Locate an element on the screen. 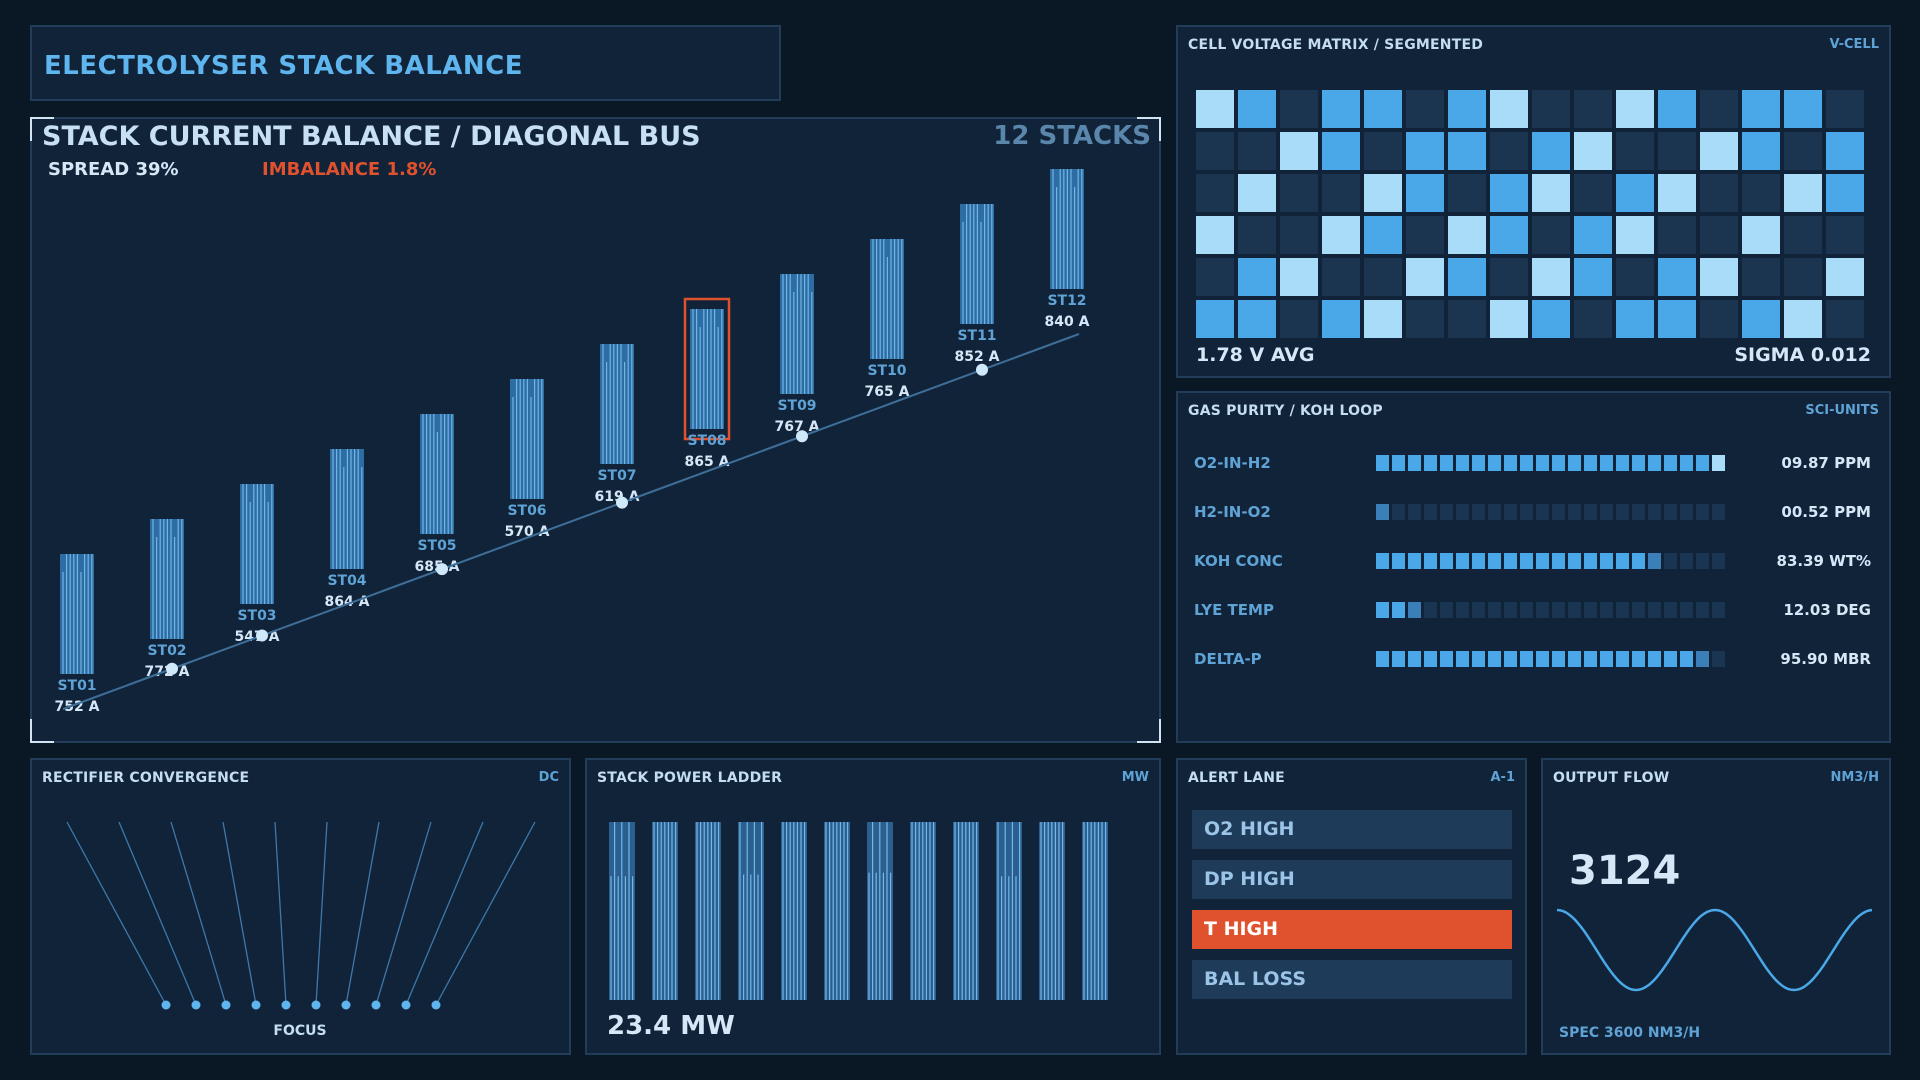 Image resolution: width=1920 pixels, height=1080 pixels. purity-label: DELTA-P is located at coordinates (1228, 659).